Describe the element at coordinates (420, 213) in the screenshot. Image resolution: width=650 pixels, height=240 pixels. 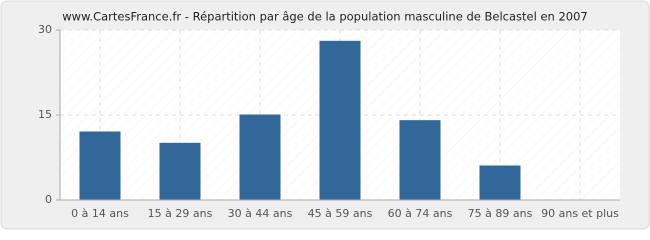
I see `x-tick-label: 60 à 74 ans` at that location.